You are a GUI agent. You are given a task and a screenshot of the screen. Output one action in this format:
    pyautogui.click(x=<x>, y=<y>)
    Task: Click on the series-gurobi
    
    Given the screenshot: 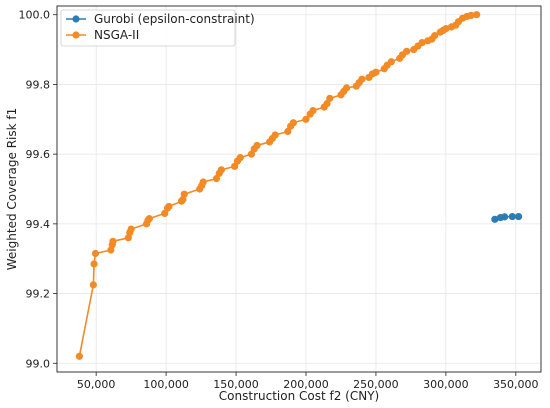 What is the action you would take?
    pyautogui.click(x=507, y=217)
    